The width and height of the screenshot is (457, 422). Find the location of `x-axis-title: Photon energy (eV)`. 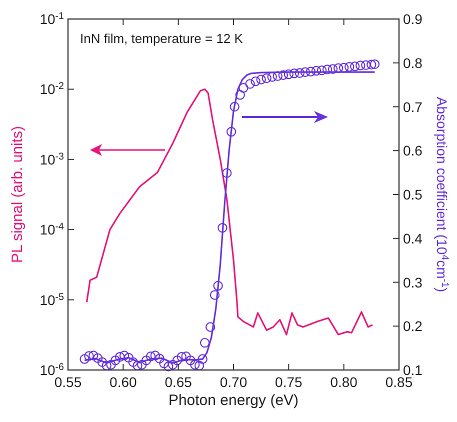

x-axis-title: Photon energy (eV) is located at coordinates (233, 400).